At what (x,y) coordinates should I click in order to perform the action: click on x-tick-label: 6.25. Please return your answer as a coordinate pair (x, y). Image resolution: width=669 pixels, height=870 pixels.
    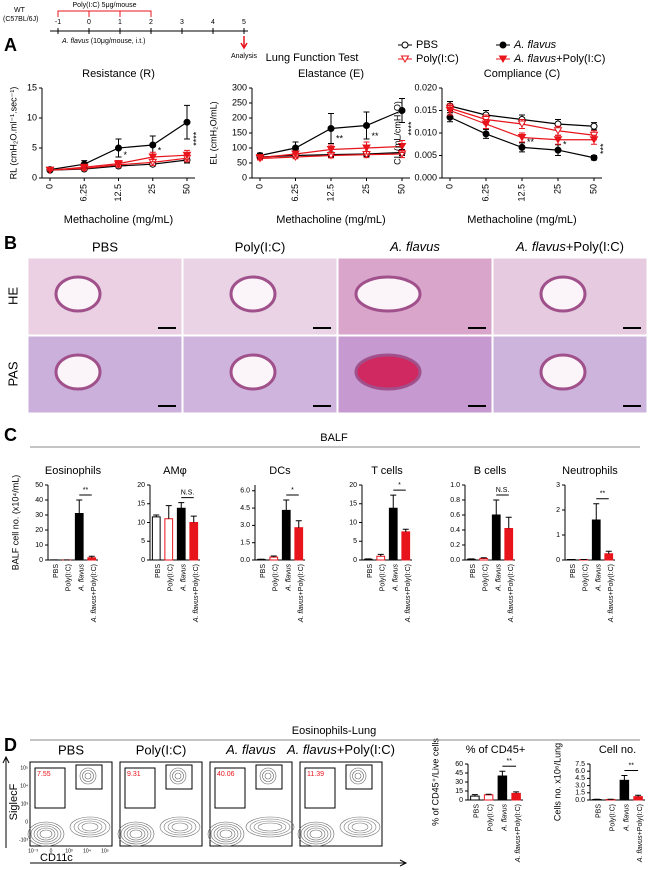
    Looking at the image, I should click on (485, 193).